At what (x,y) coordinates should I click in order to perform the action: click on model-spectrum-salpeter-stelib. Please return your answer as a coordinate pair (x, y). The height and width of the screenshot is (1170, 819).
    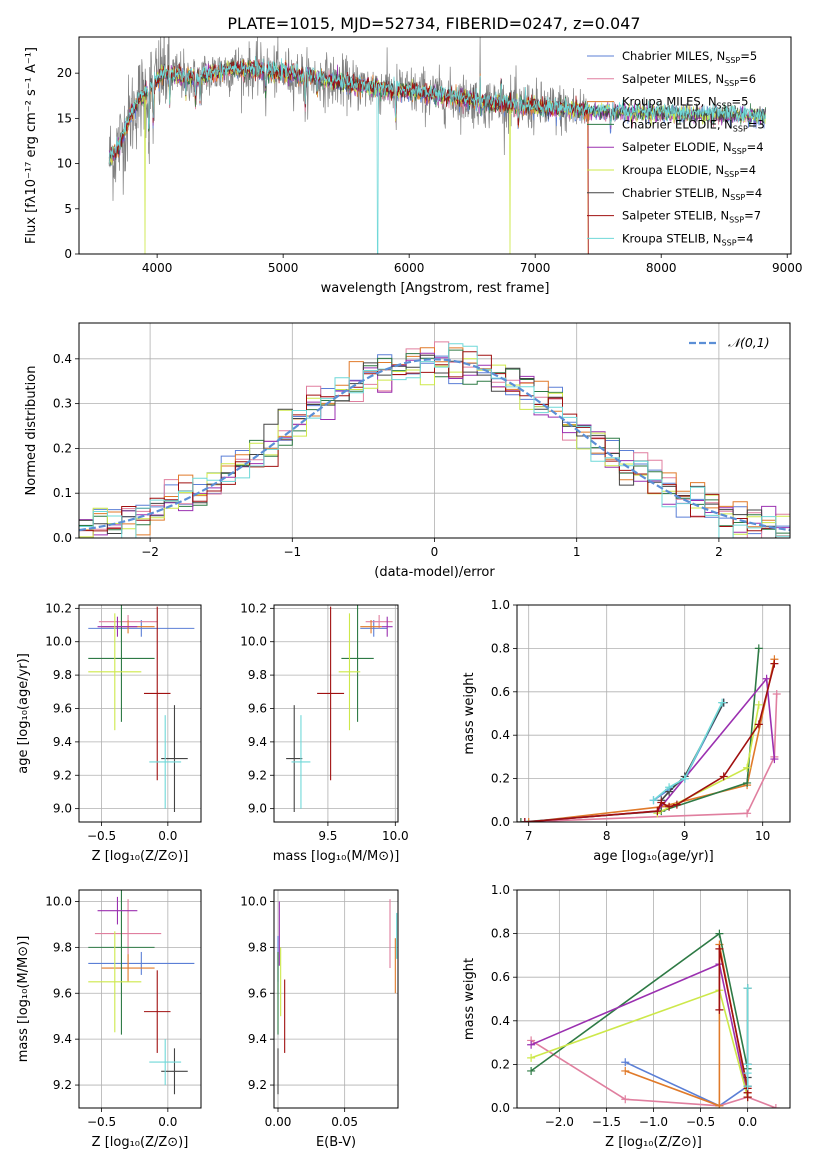
    Looking at the image, I should click on (348, 156).